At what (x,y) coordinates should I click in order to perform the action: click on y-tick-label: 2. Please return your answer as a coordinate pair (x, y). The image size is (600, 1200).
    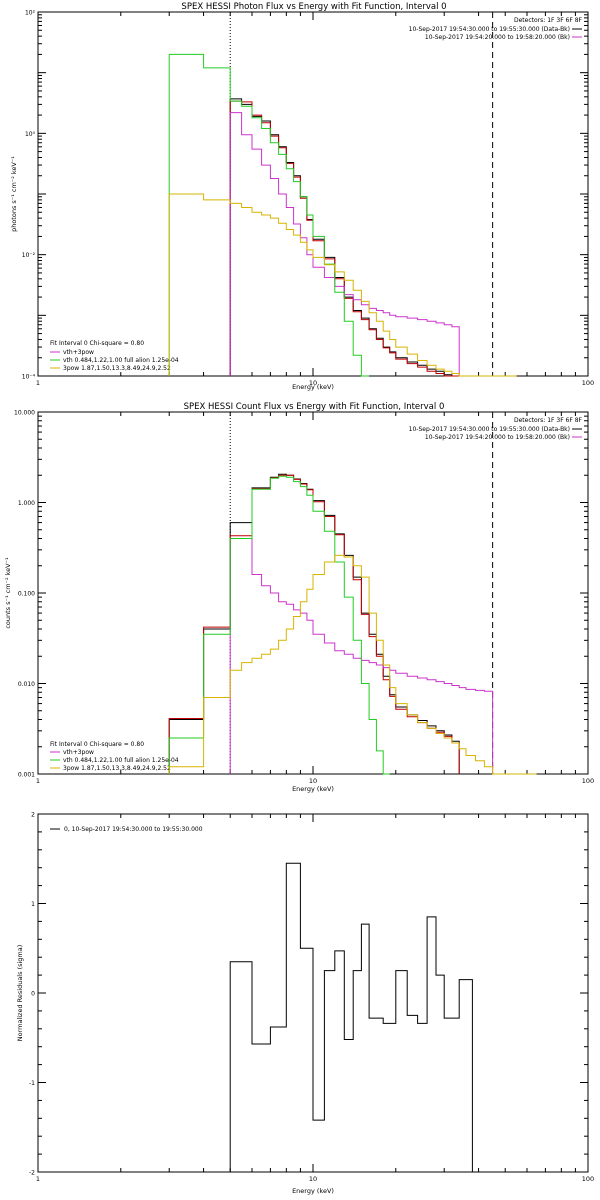
    Looking at the image, I should click on (33, 815).